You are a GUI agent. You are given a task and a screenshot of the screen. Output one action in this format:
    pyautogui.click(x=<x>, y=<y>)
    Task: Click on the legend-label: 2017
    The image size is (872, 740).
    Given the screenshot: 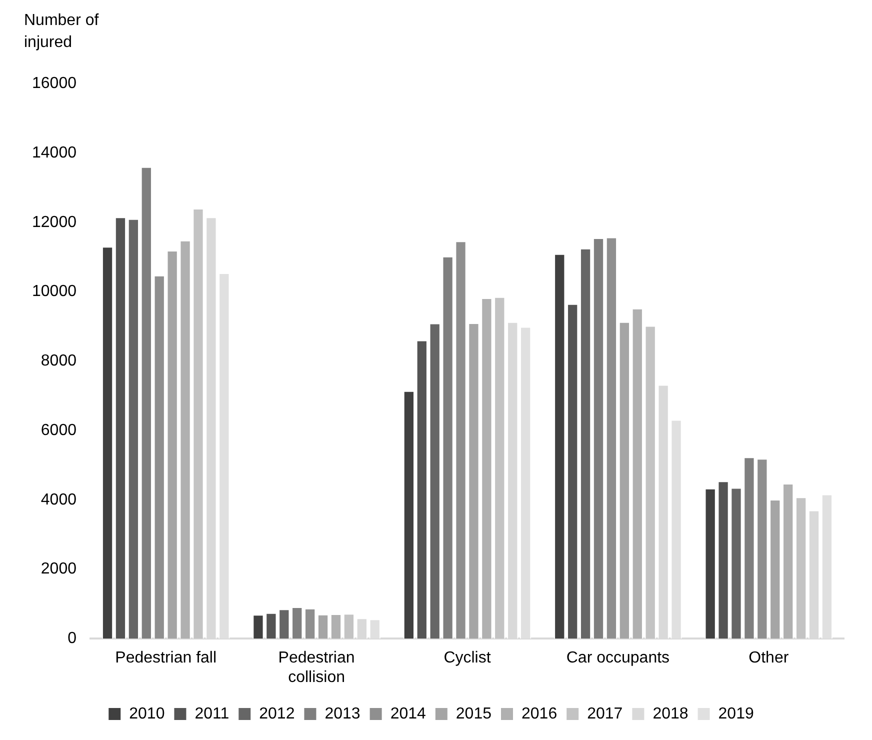 What is the action you would take?
    pyautogui.click(x=605, y=713)
    